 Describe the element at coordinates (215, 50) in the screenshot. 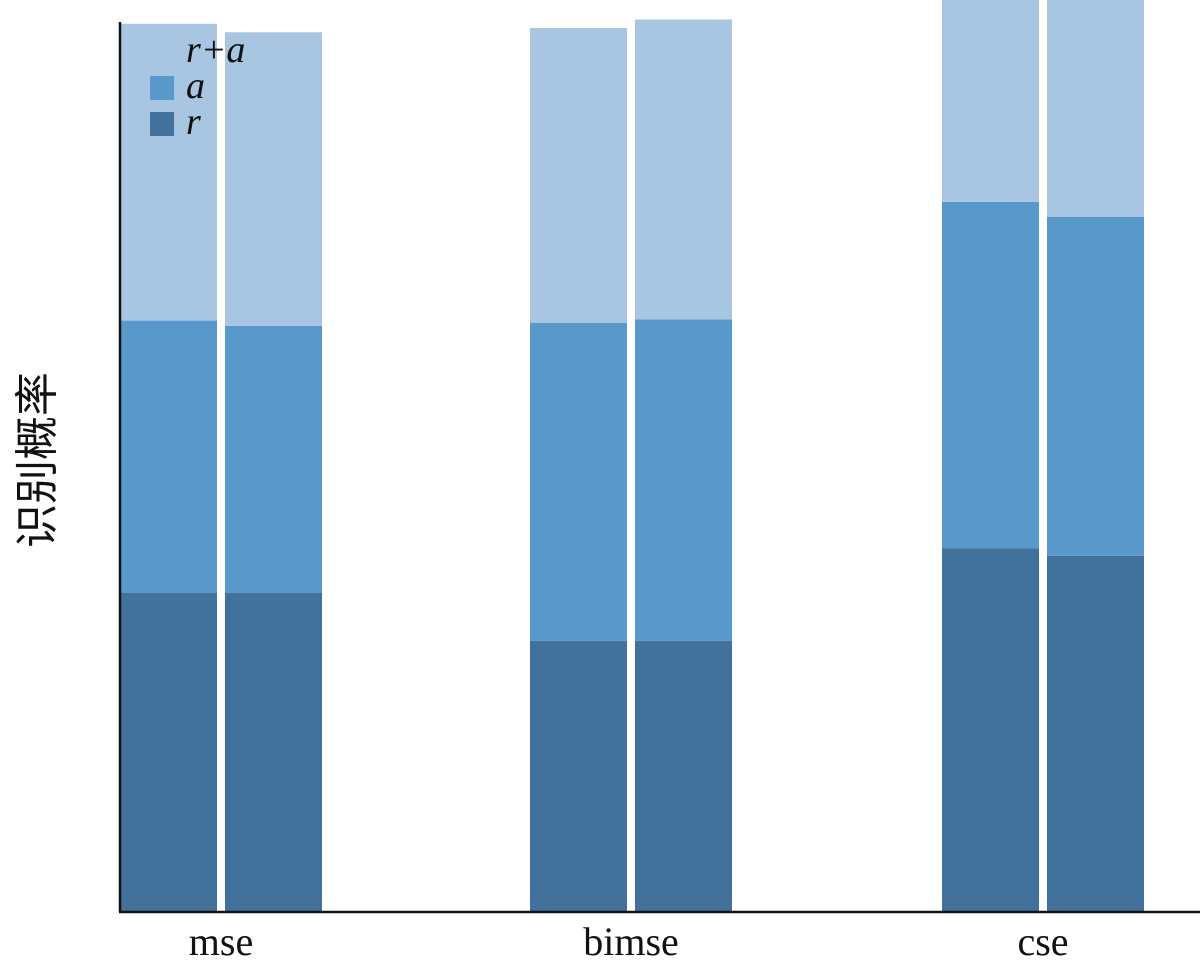

I see `legend-label-r+a: r+a` at that location.